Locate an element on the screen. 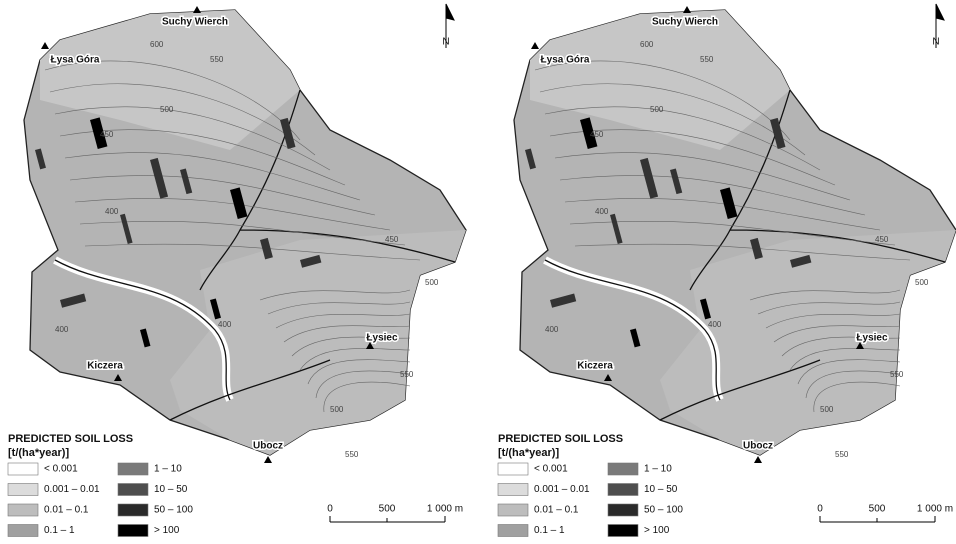 Image resolution: width=956 pixels, height=544 pixels. legend-label: 0.01 – 0.1 is located at coordinates (66, 510).